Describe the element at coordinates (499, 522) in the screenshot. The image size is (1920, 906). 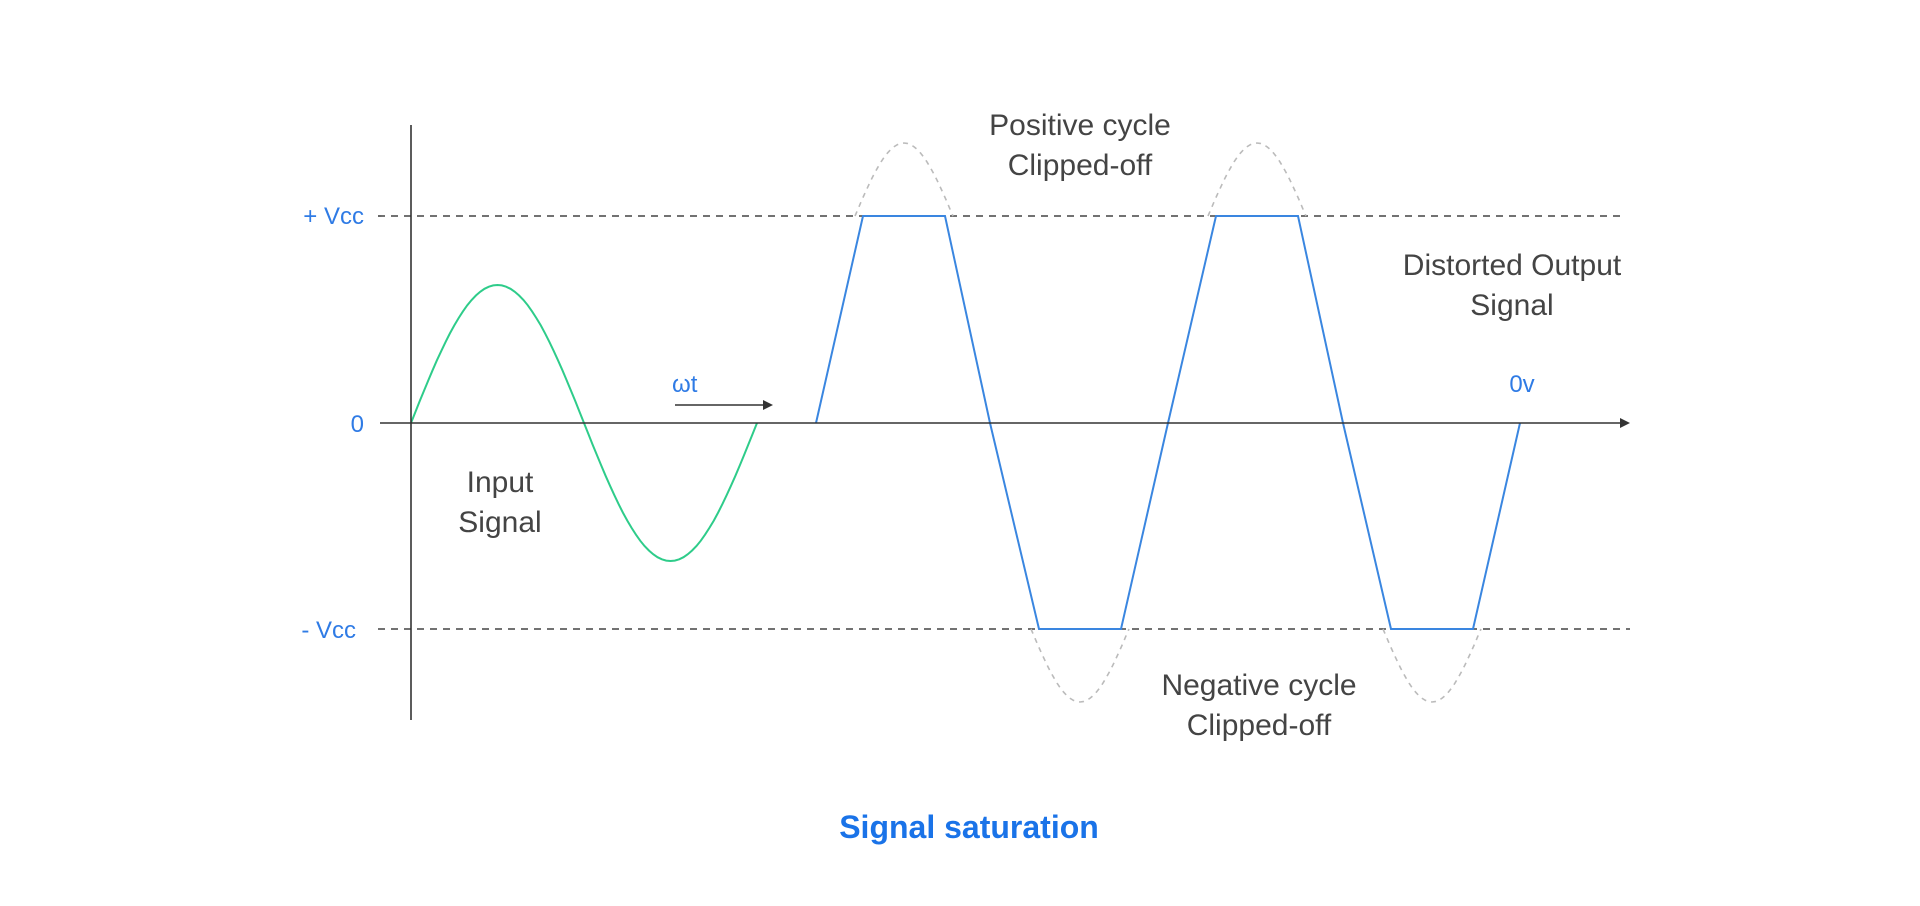
I see `input-signal-label-line2: Signal` at that location.